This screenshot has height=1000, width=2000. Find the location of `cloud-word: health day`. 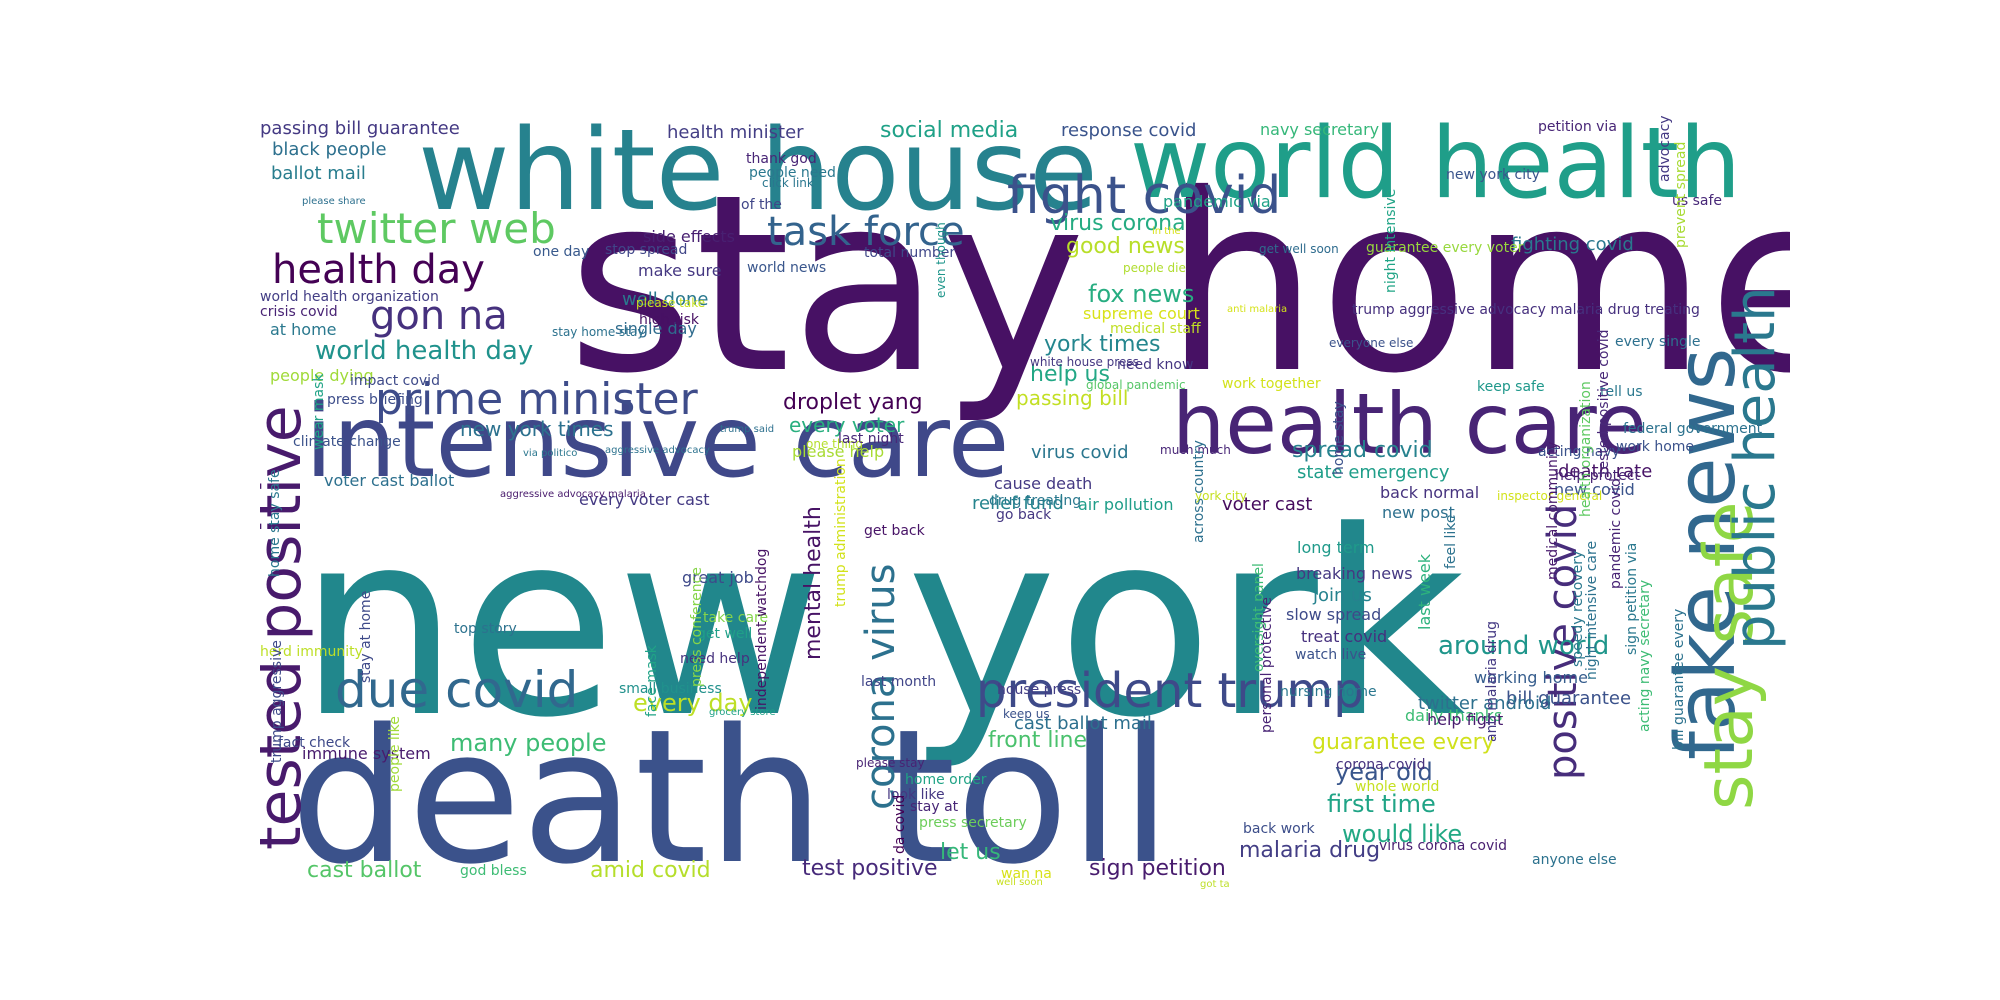

cloud-word: health day is located at coordinates (378, 270).